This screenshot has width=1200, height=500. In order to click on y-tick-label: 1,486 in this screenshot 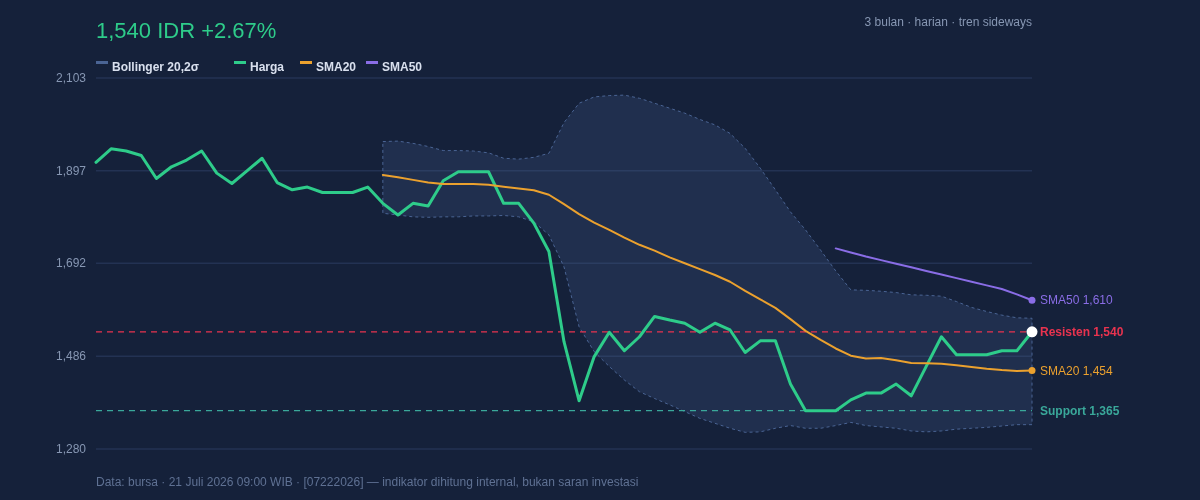, I will do `click(71, 356)`.